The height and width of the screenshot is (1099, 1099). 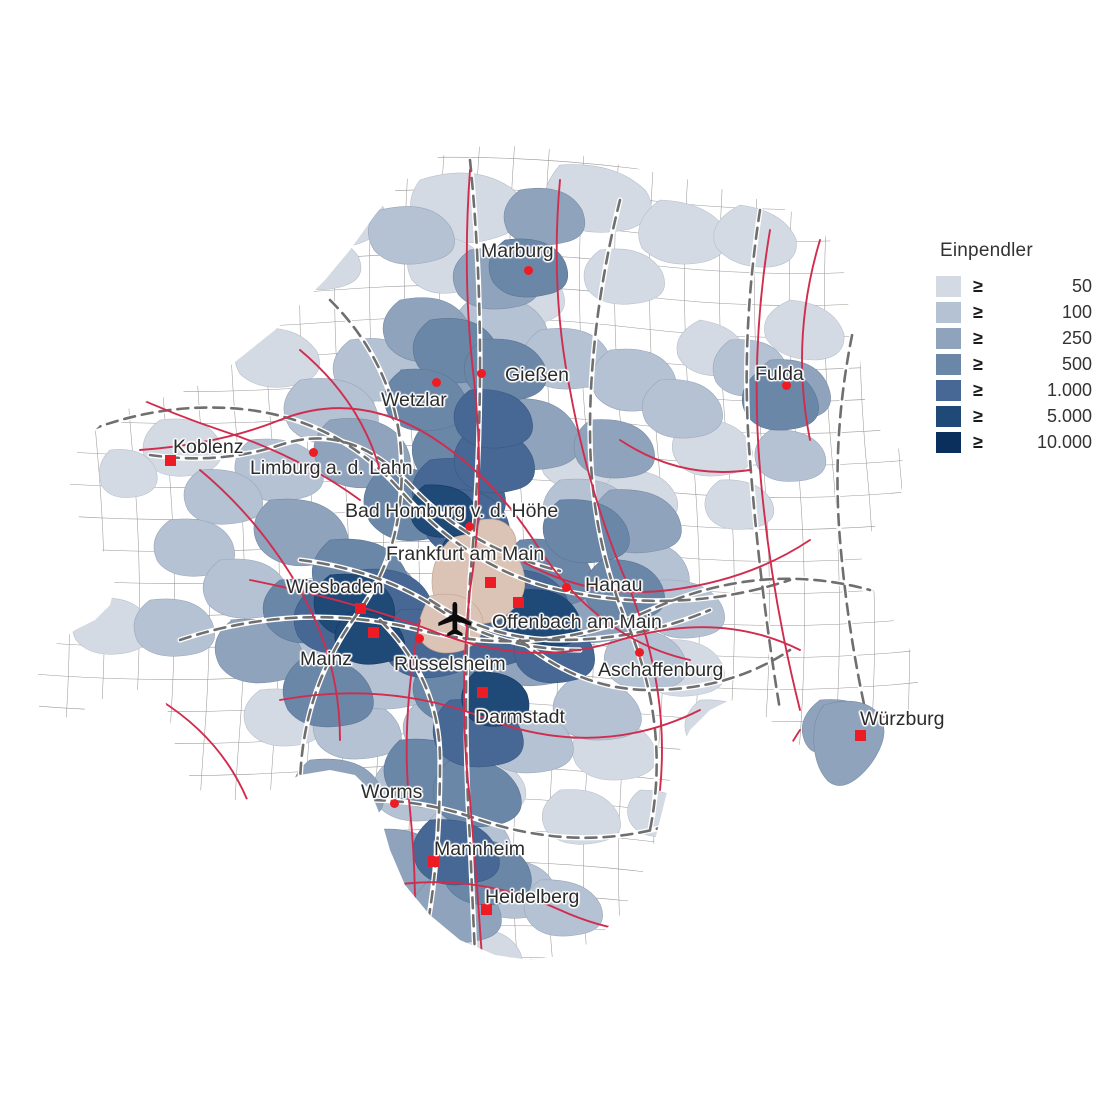 What do you see at coordinates (373, 632) in the screenshot?
I see `city-marker-mainz` at bounding box center [373, 632].